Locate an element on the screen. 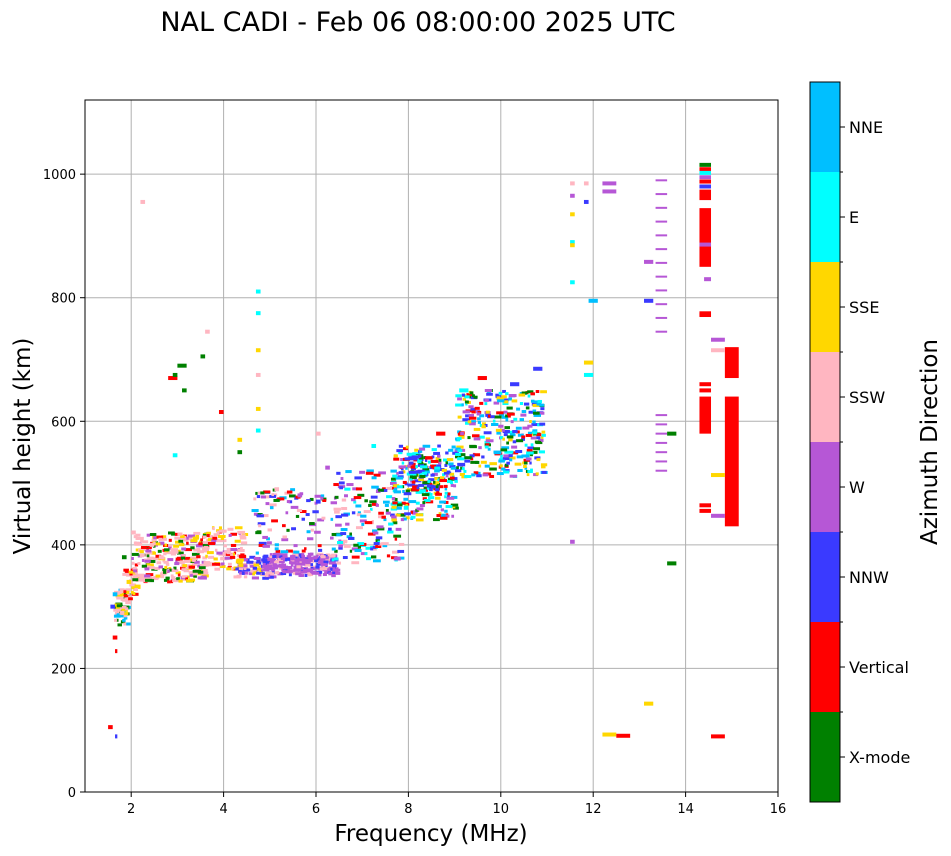  x-tick-label: 8 is located at coordinates (408, 809).